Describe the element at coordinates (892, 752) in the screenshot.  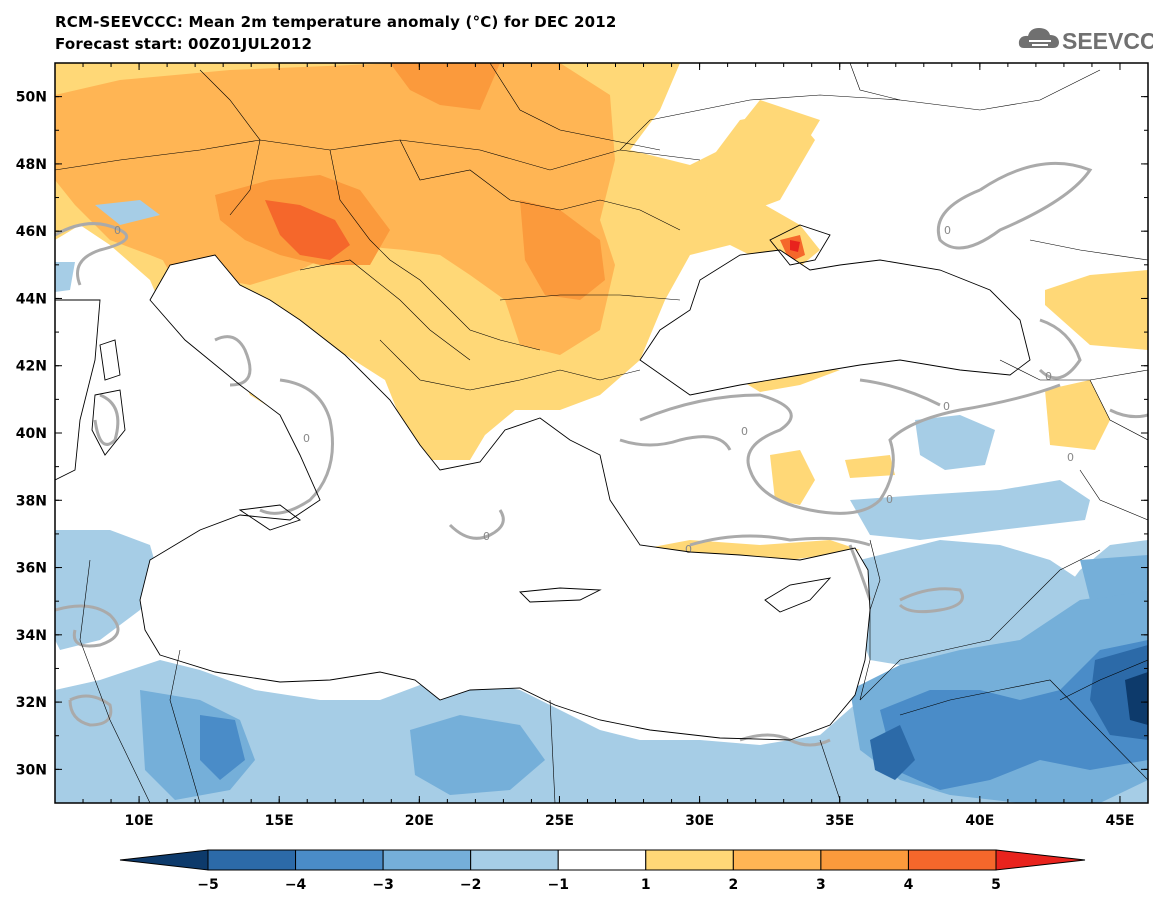
I see `cold4-region-jordan` at that location.